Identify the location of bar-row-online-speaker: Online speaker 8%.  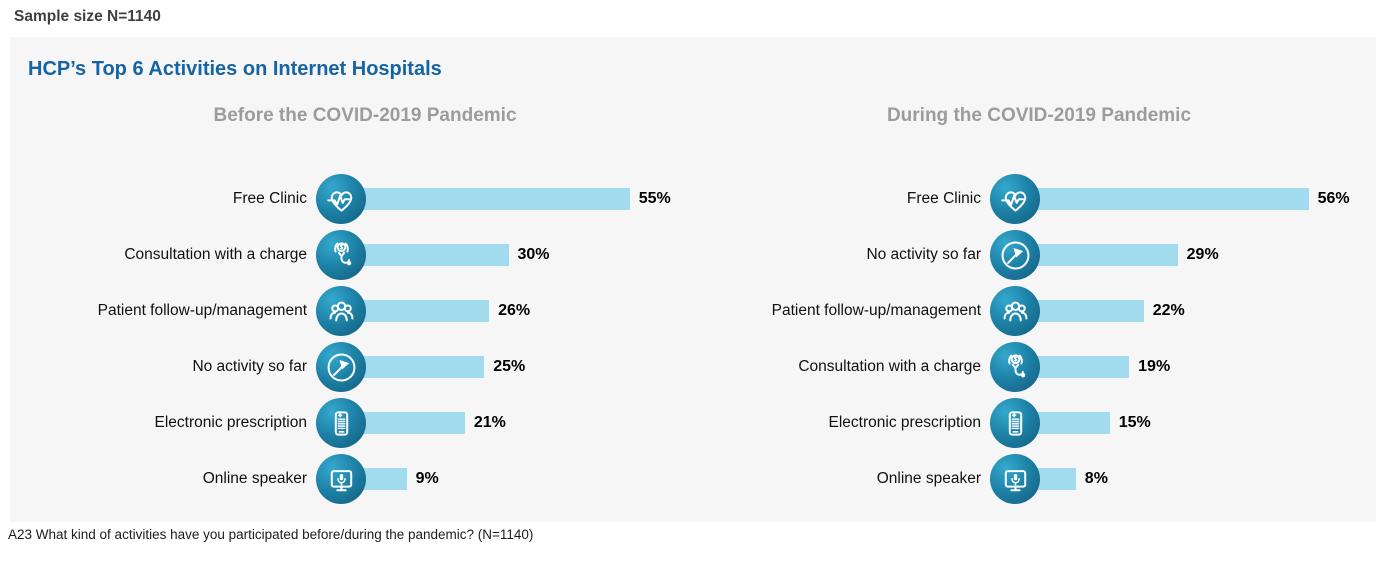
(1039, 479).